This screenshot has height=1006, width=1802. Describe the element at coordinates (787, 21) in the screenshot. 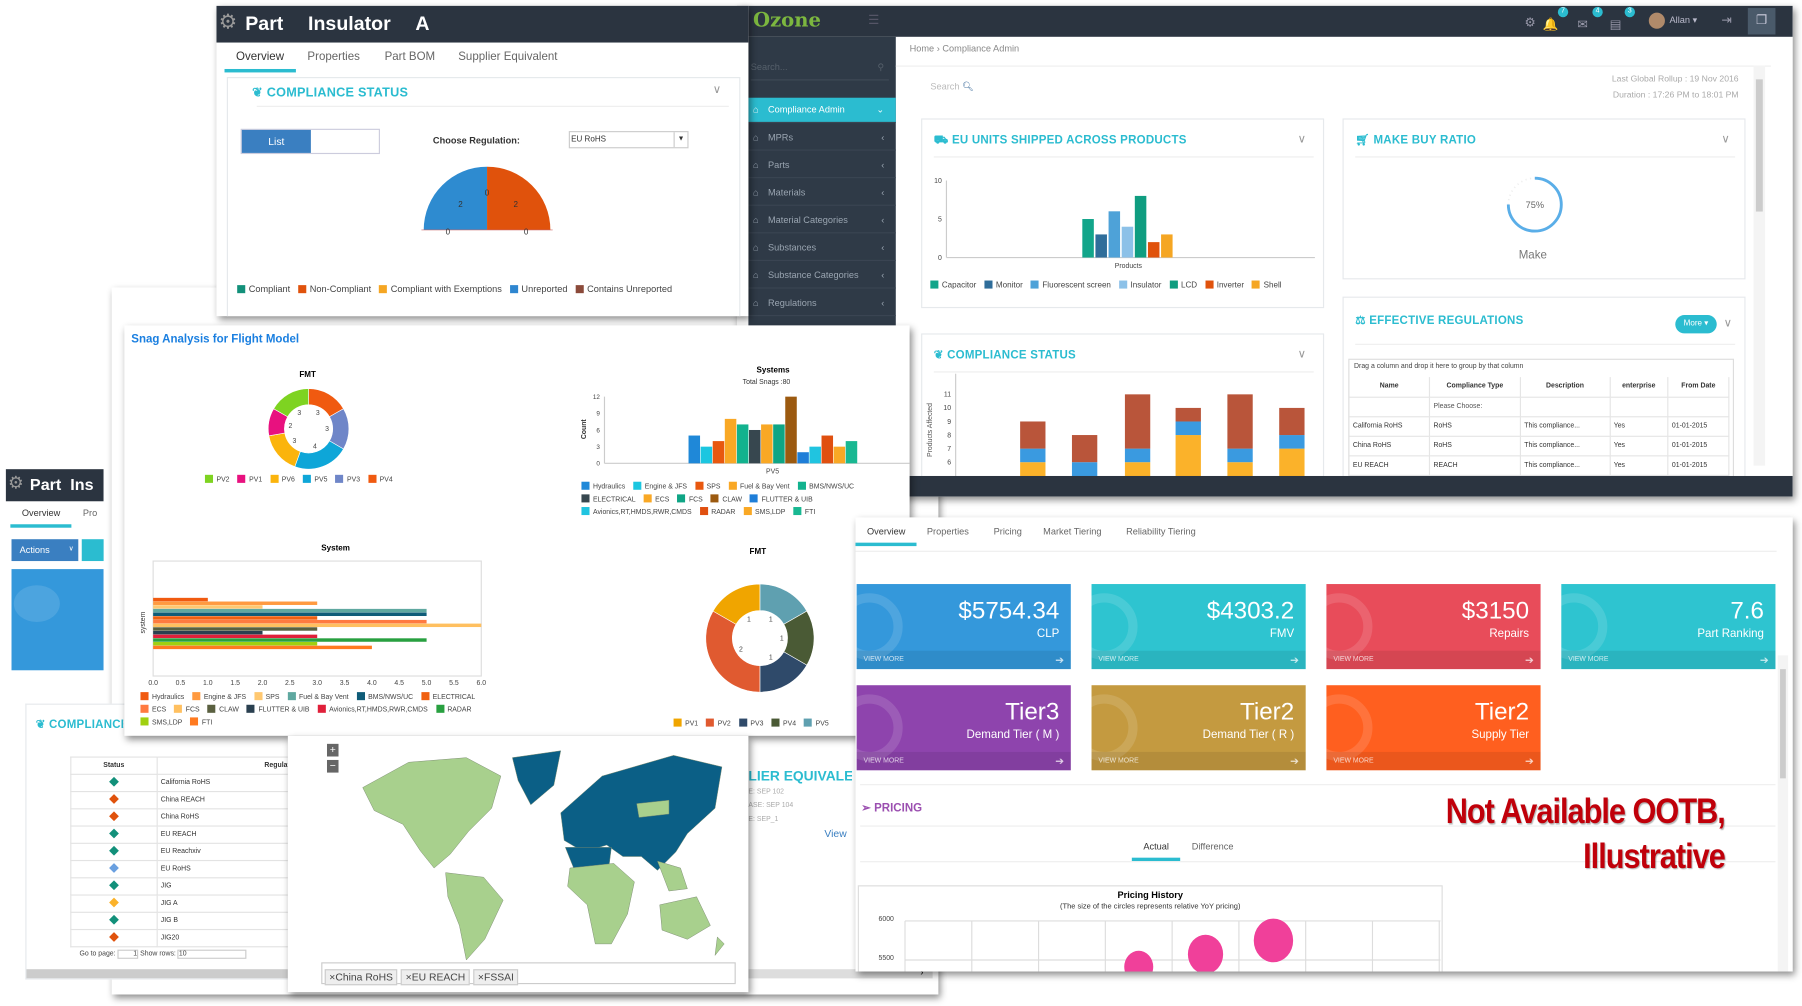

I see `ozone-logo: Ozone` at that location.